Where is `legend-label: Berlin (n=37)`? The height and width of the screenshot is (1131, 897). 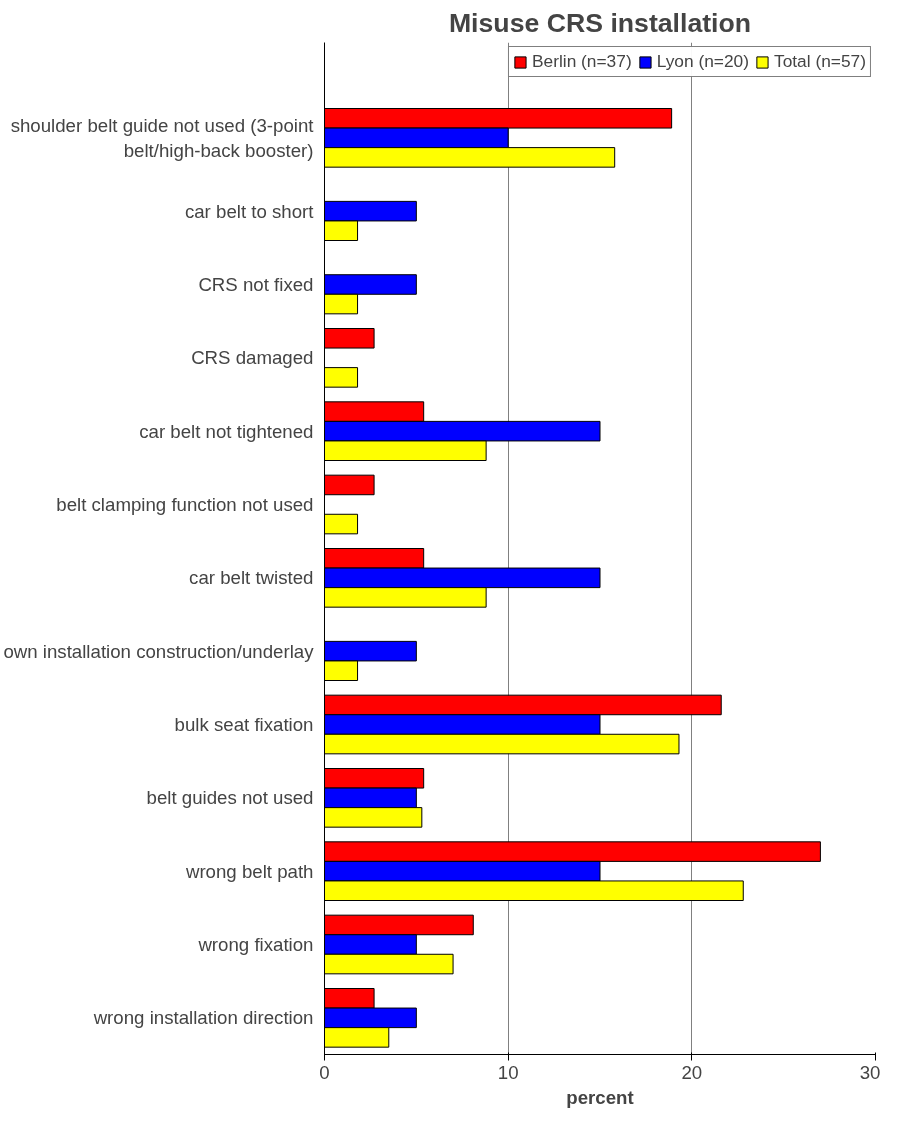
legend-label: Berlin (n=37) is located at coordinates (581, 61).